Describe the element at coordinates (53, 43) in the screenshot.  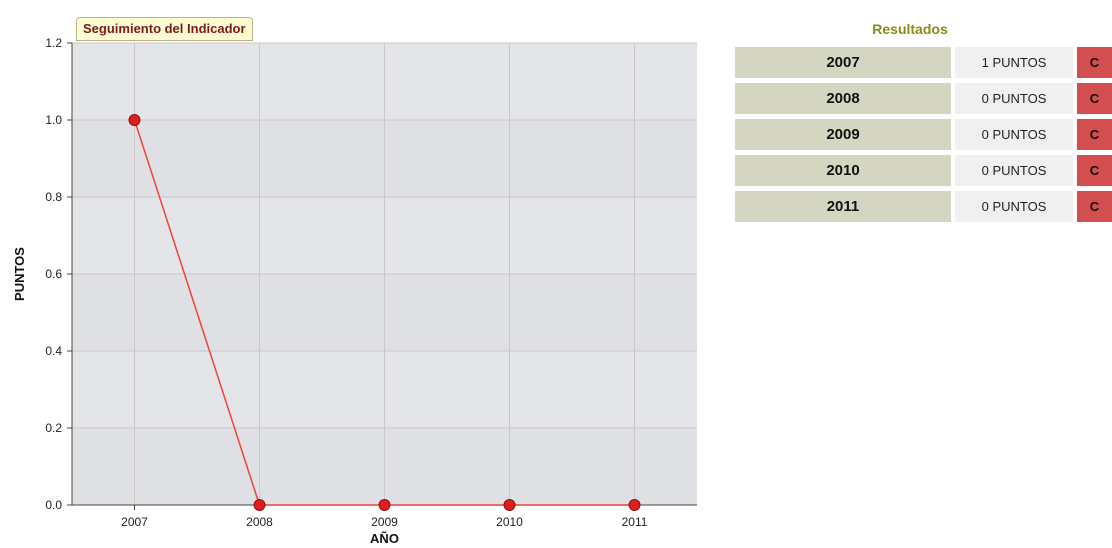
I see `y-tick-label: 1.2` at that location.